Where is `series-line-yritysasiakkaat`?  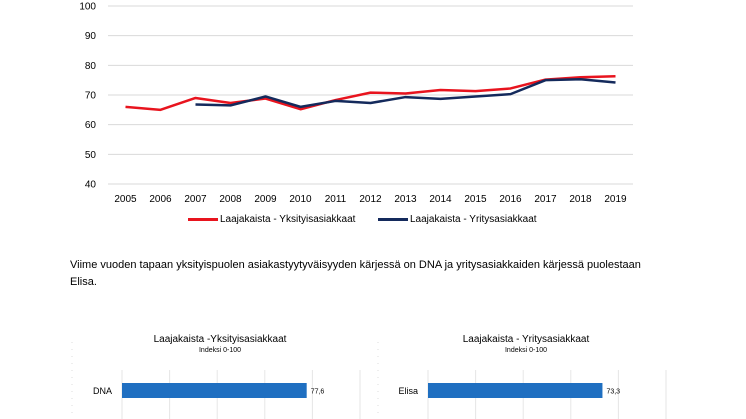 series-line-yritysasiakkaat is located at coordinates (405, 93).